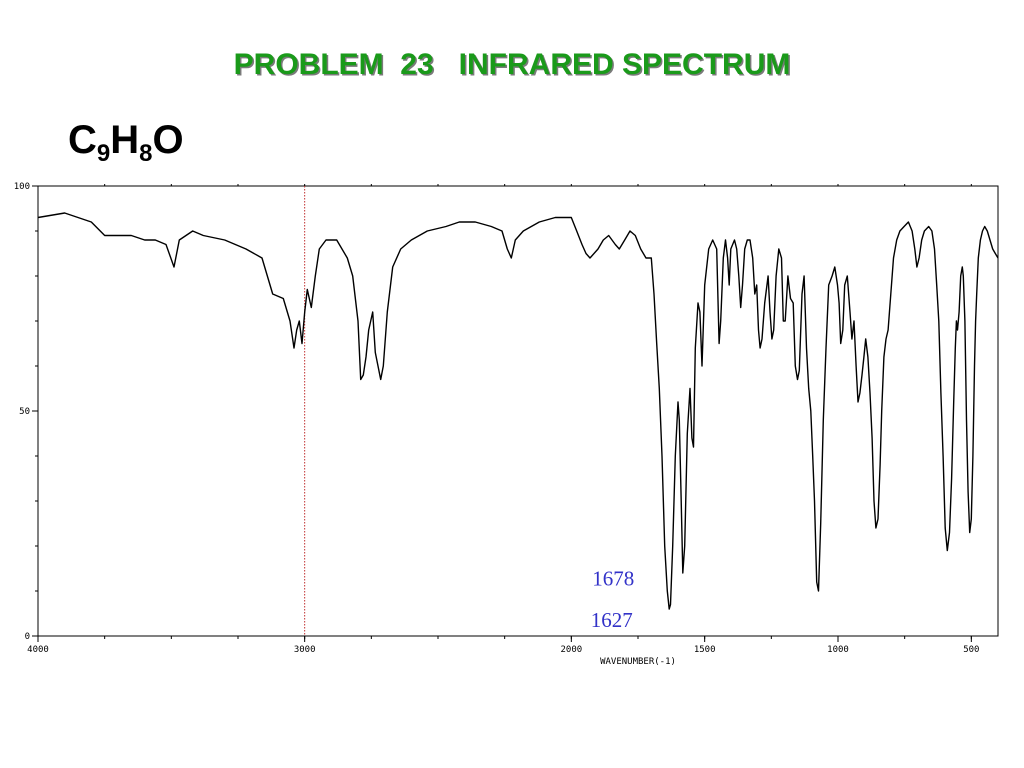 This screenshot has width=1024, height=768. I want to click on peak-annotation-1678: 1678, so click(613, 579).